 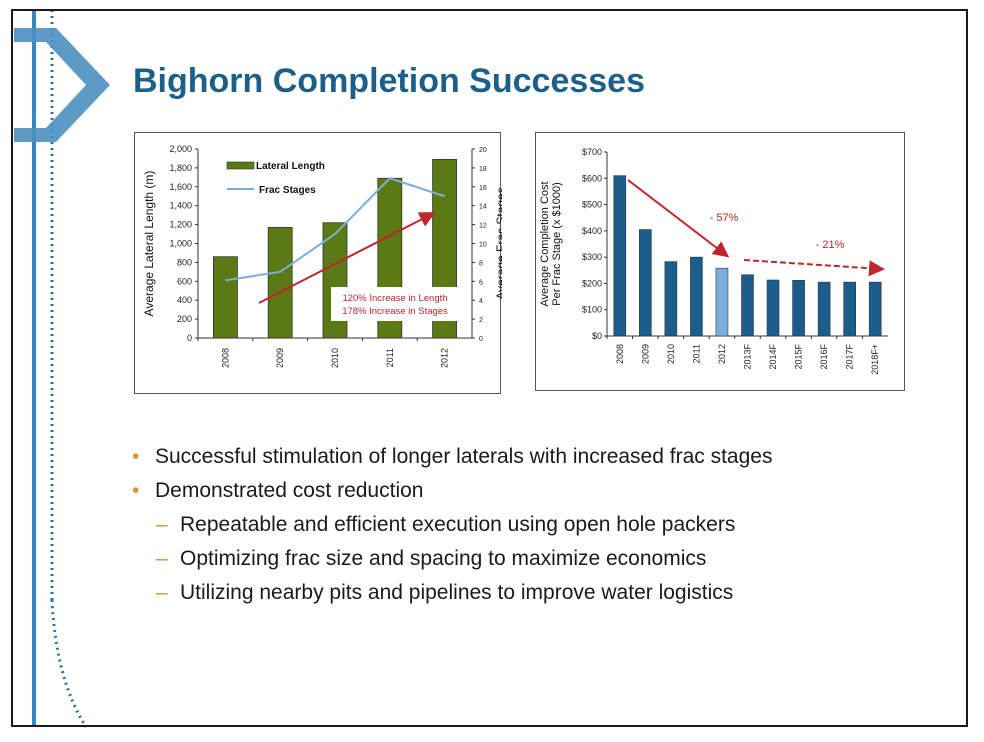 I want to click on y-tick-label: $700, so click(x=592, y=152).